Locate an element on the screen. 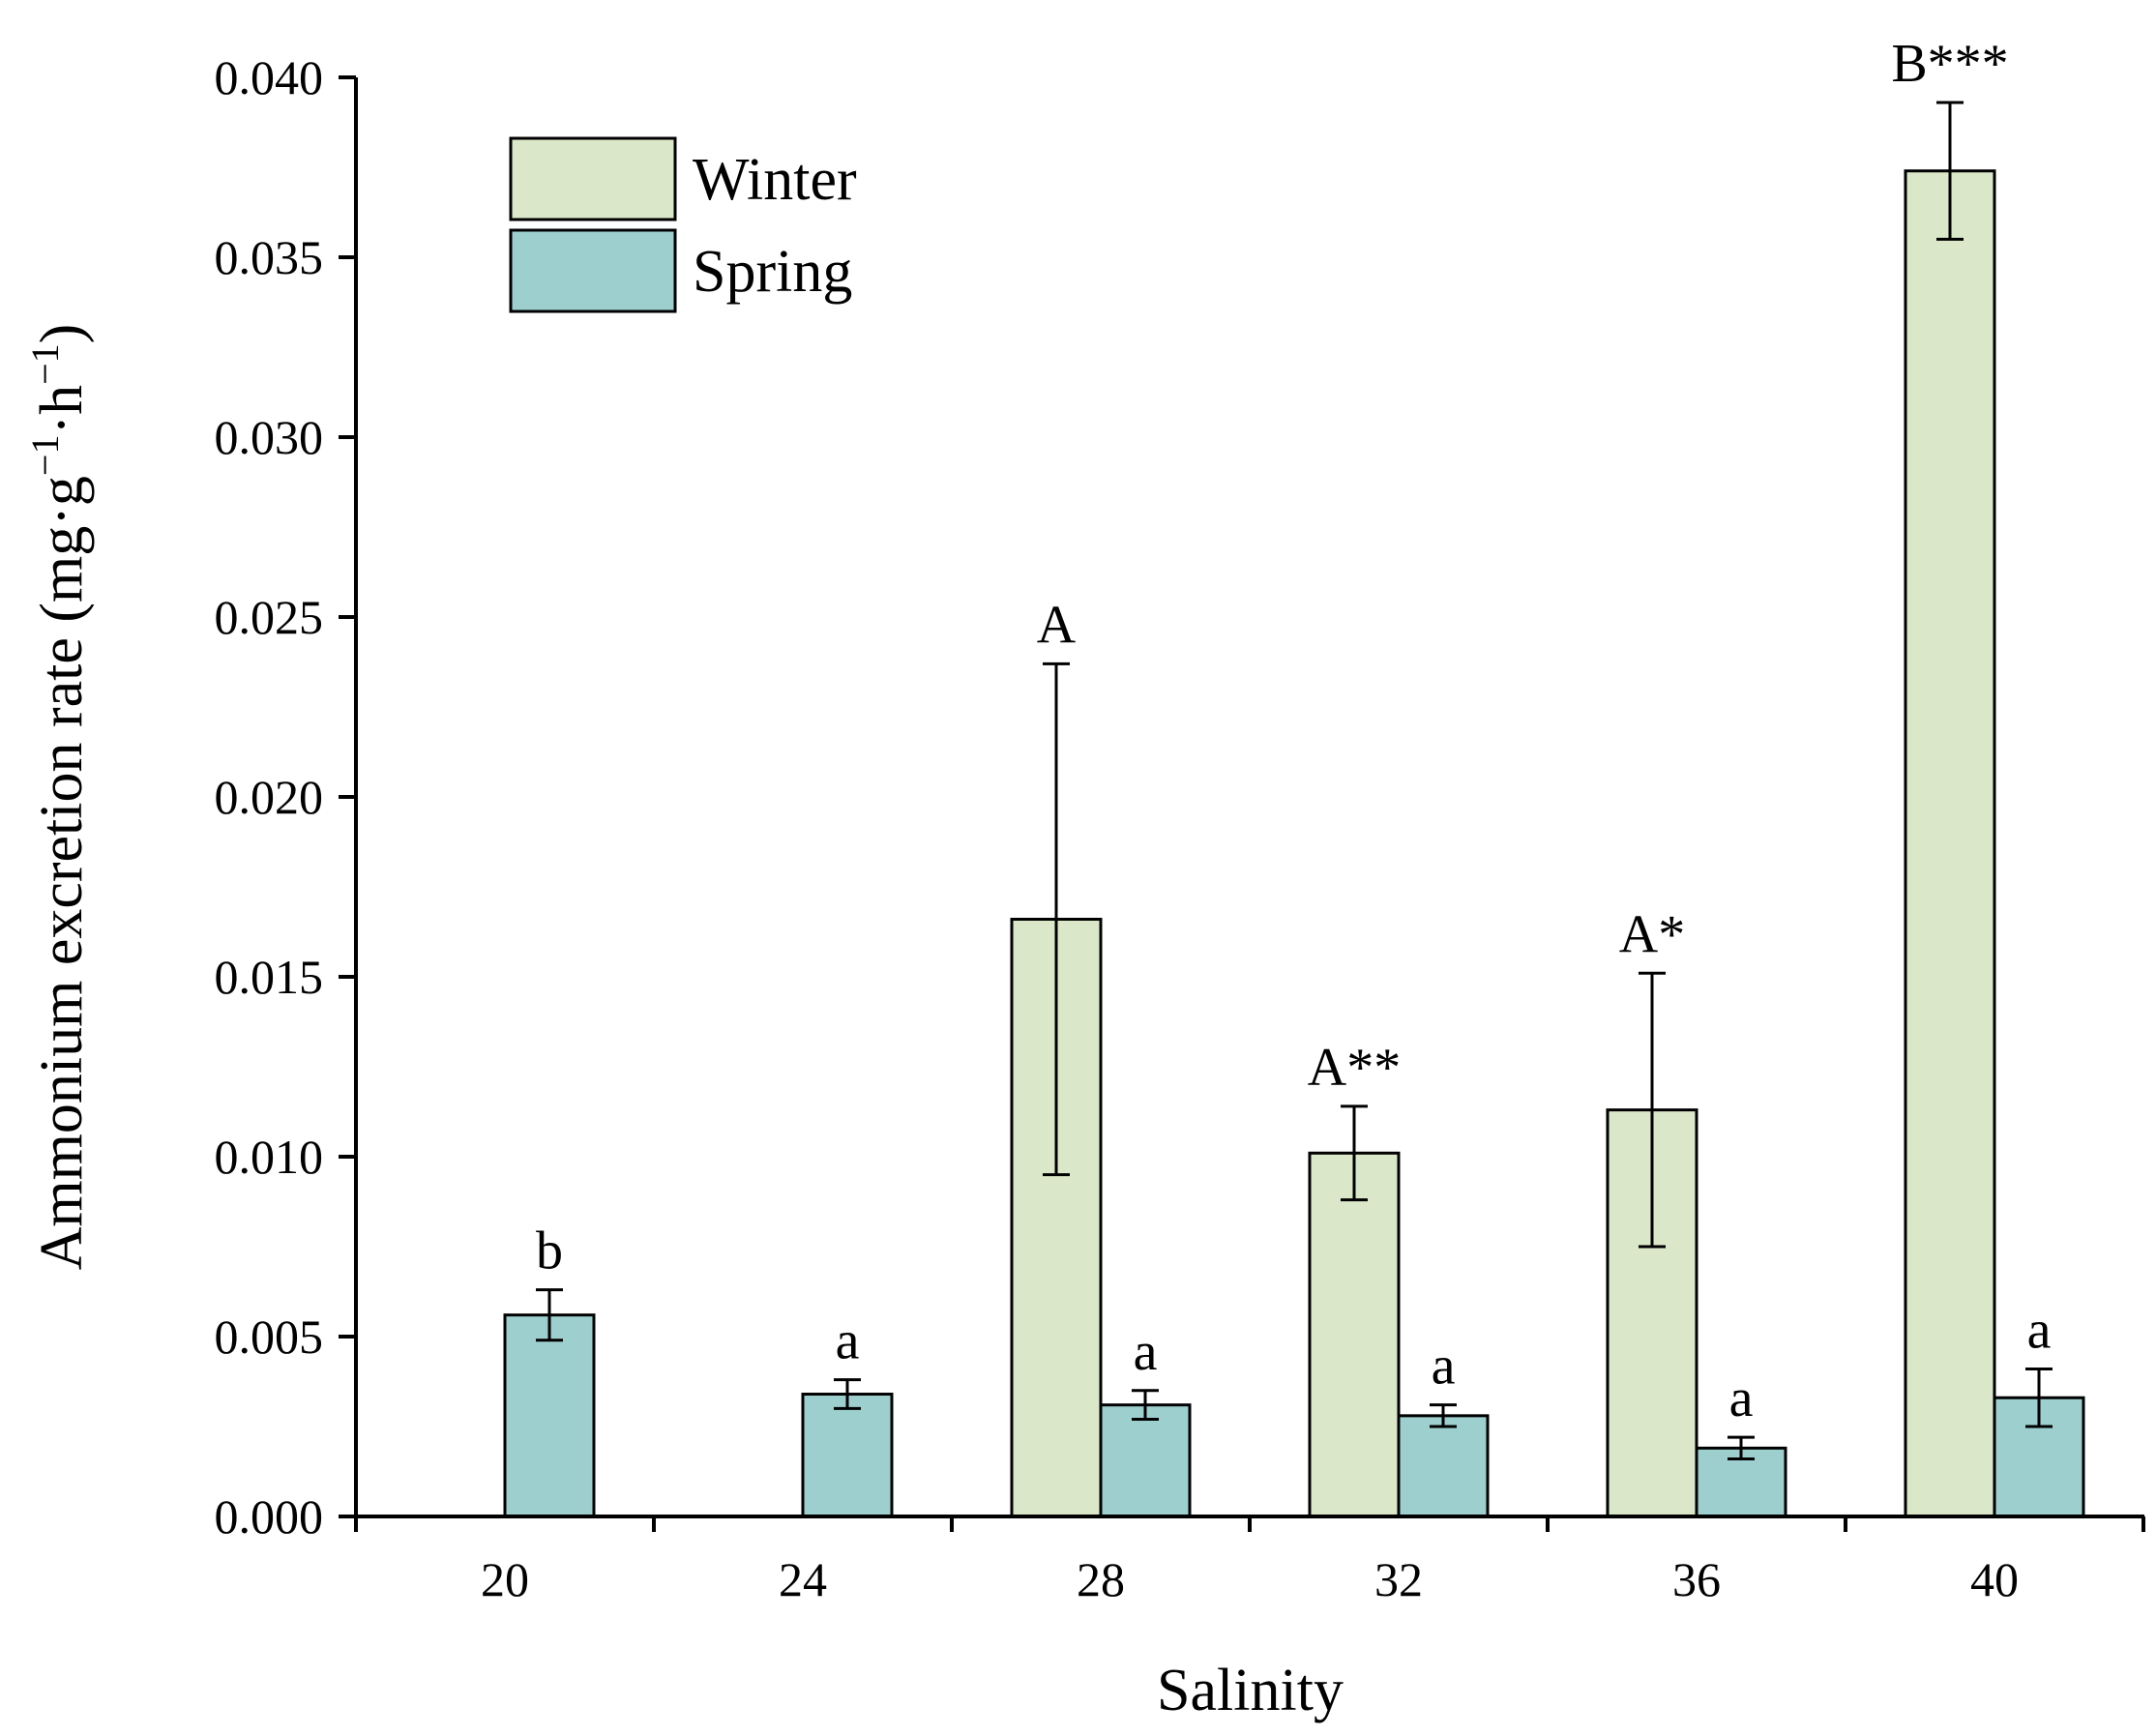 The height and width of the screenshot is (1736, 2156). y-axis-title: Ammonium excretion rate (mg·g−1·h−1) is located at coordinates (59, 797).